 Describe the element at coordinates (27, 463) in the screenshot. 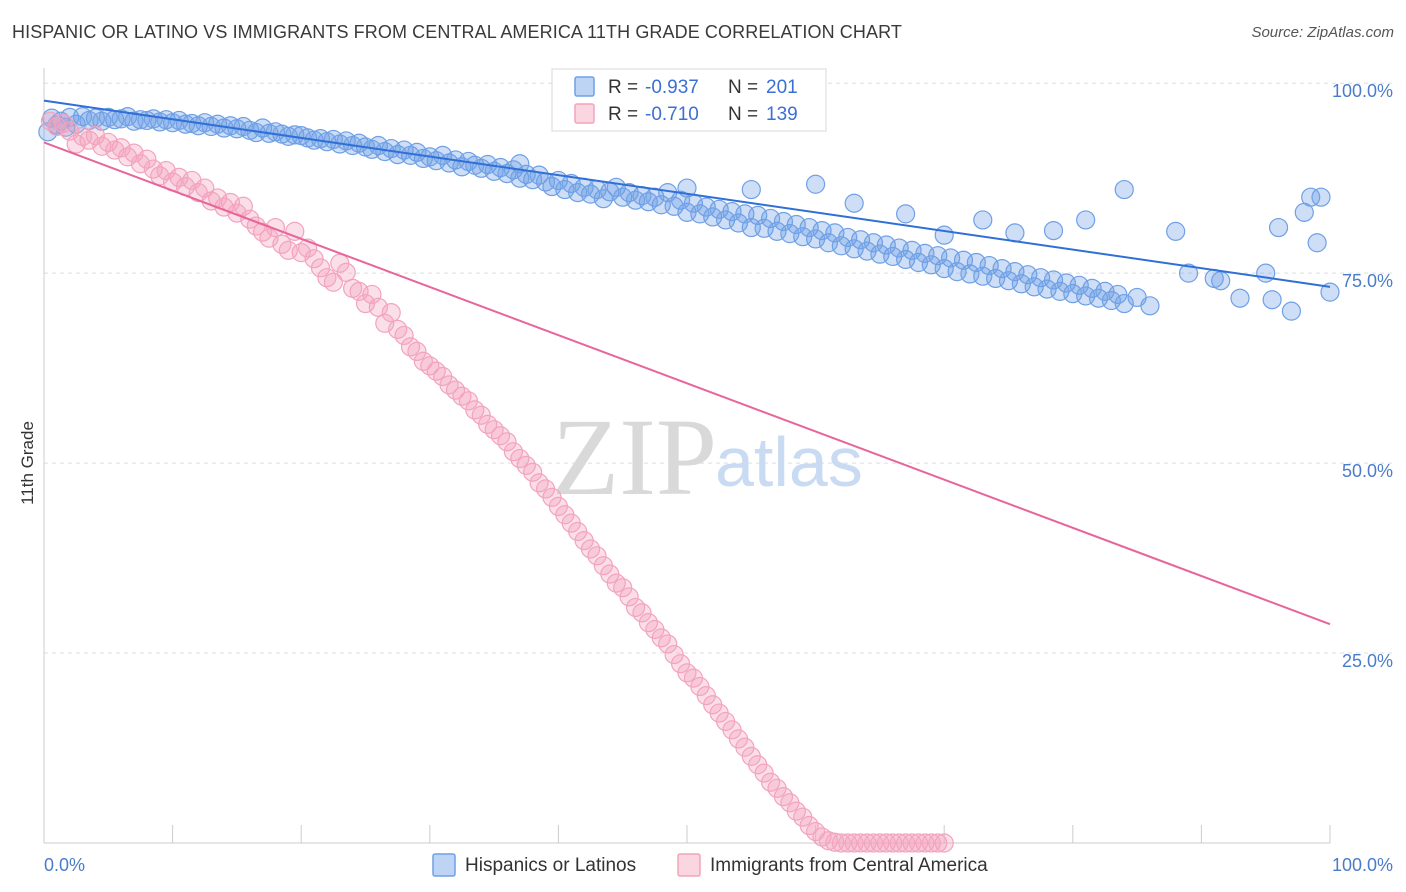

I see `y-axis-label: 11th Grade` at that location.